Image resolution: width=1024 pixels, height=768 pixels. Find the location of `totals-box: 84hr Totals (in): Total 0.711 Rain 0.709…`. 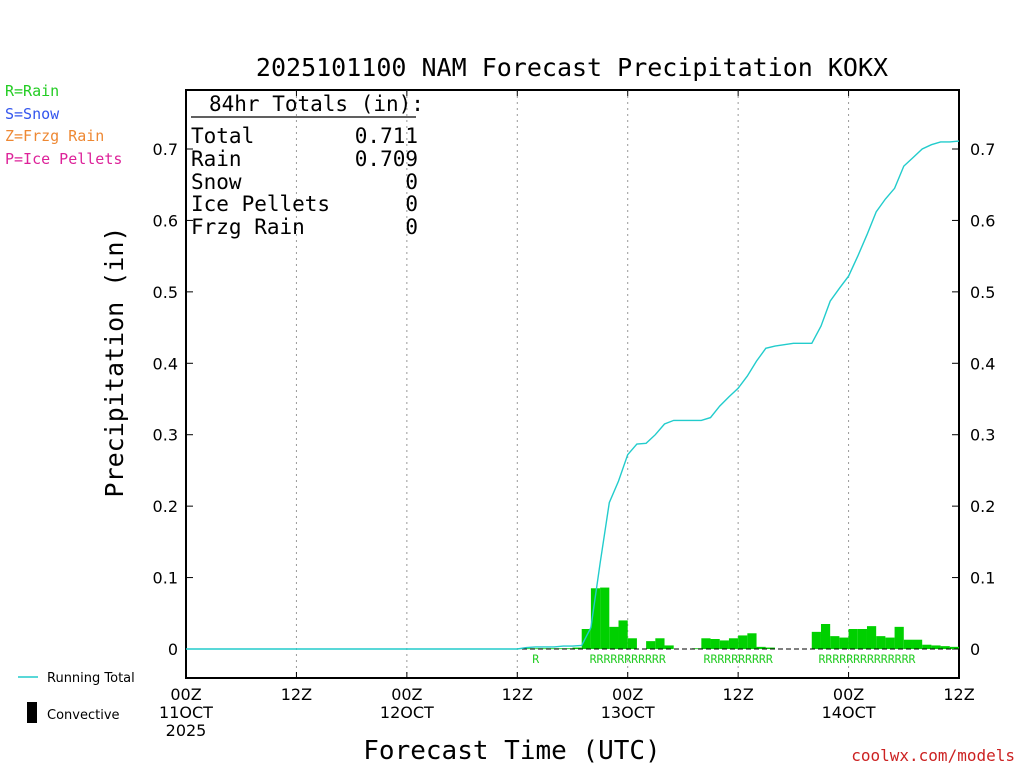

totals-box: 84hr Totals (in): Total 0.711 Rain 0.709… is located at coordinates (307, 165).